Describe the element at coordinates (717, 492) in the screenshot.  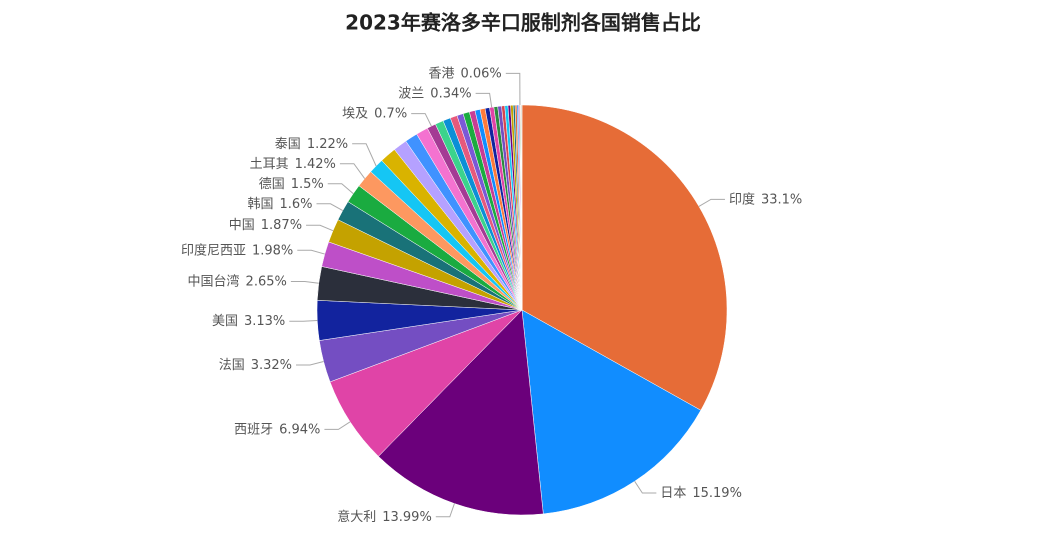
I see `slice-value: 15.19%` at that location.